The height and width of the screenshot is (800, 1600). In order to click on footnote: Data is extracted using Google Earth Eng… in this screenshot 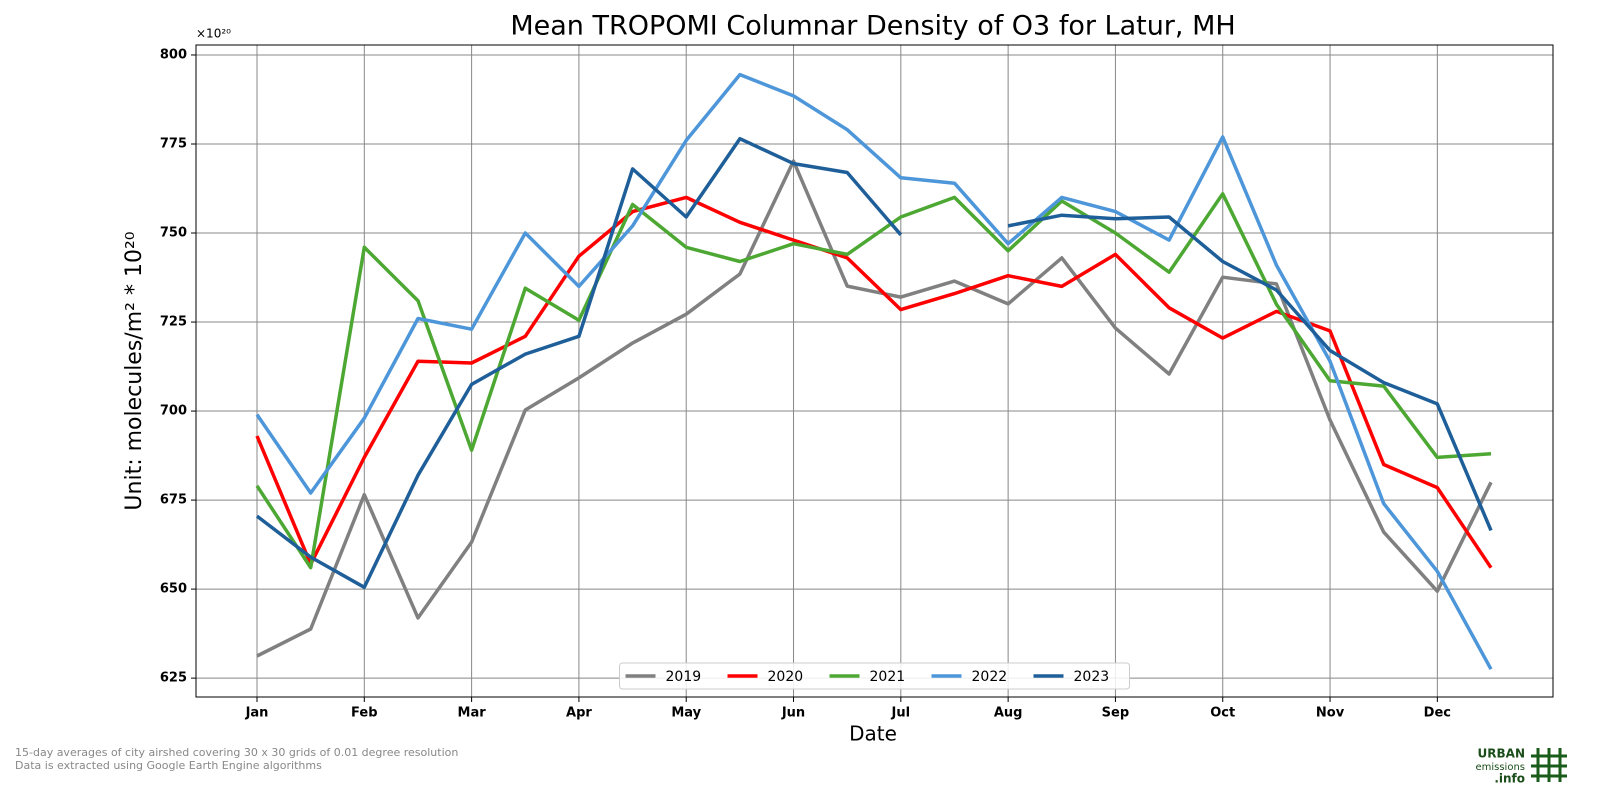, I will do `click(168, 765)`.